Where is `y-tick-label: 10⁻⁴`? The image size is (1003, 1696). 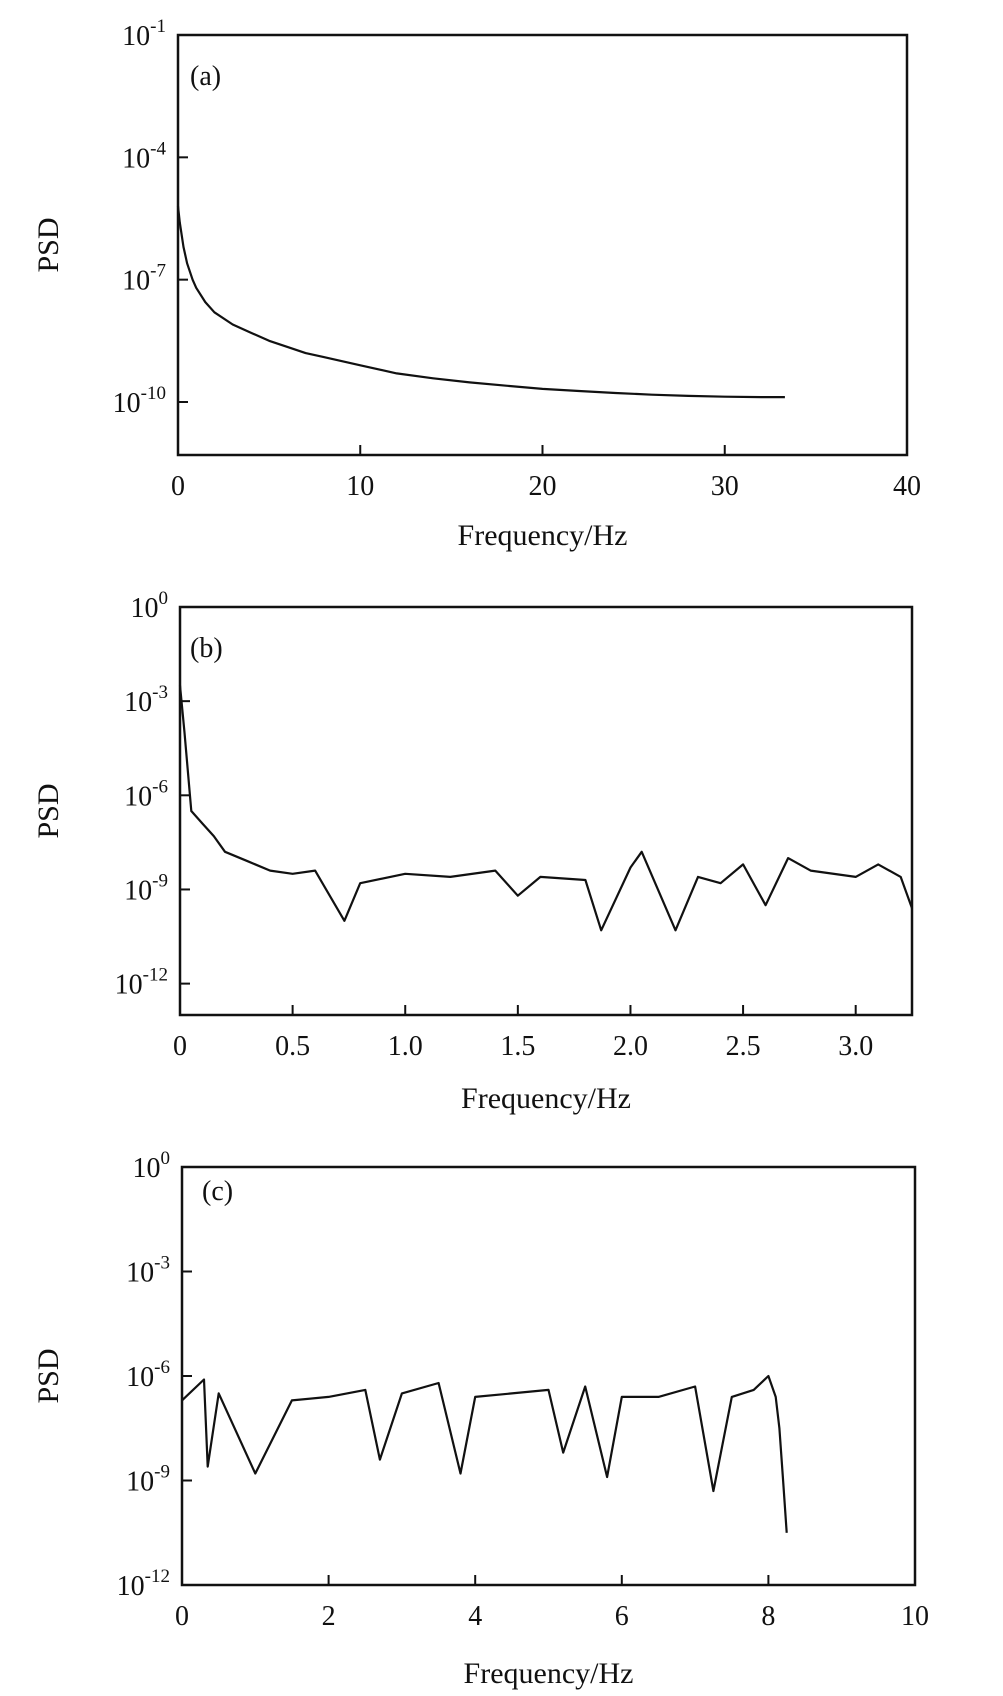
y-tick-label: 10⁻⁴ is located at coordinates (144, 156).